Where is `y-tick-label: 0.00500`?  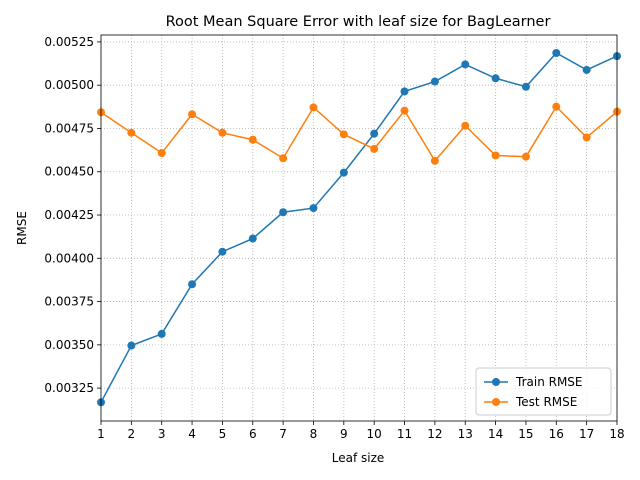
y-tick-label: 0.00500 is located at coordinates (69, 85).